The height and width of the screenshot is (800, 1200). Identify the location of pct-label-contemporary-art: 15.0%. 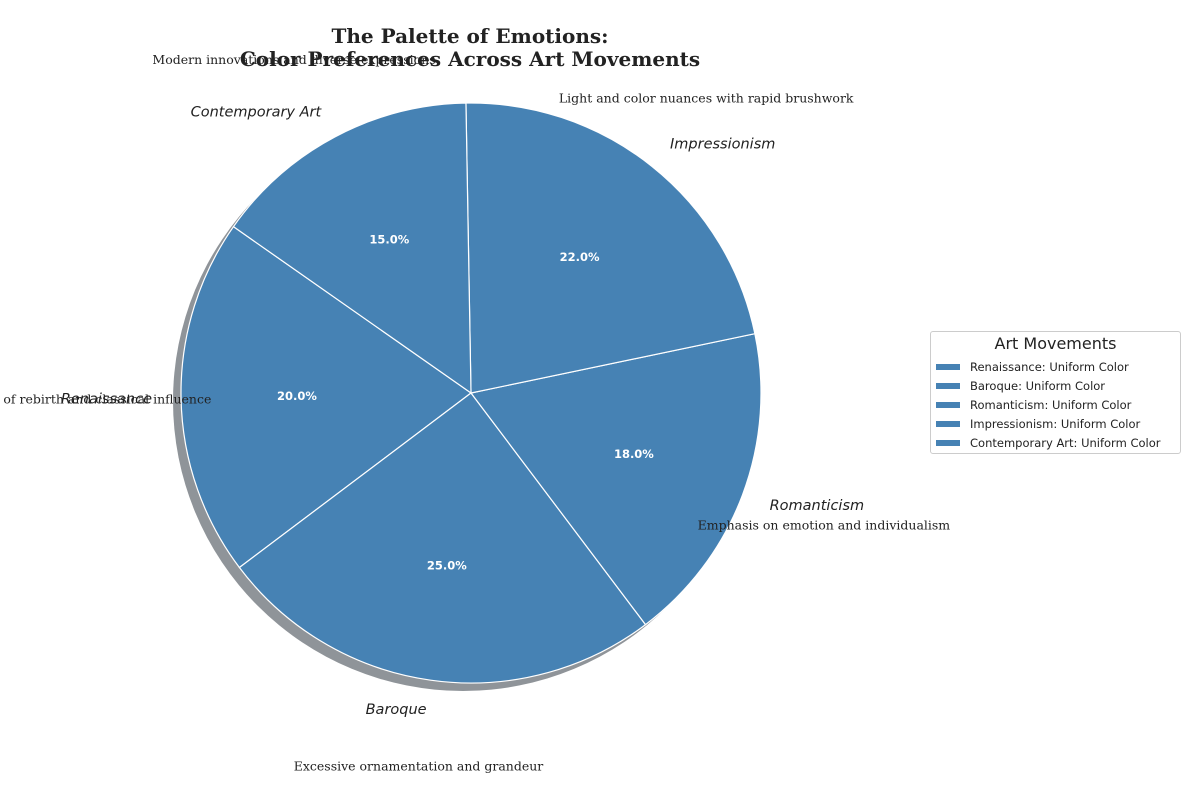
(389, 239).